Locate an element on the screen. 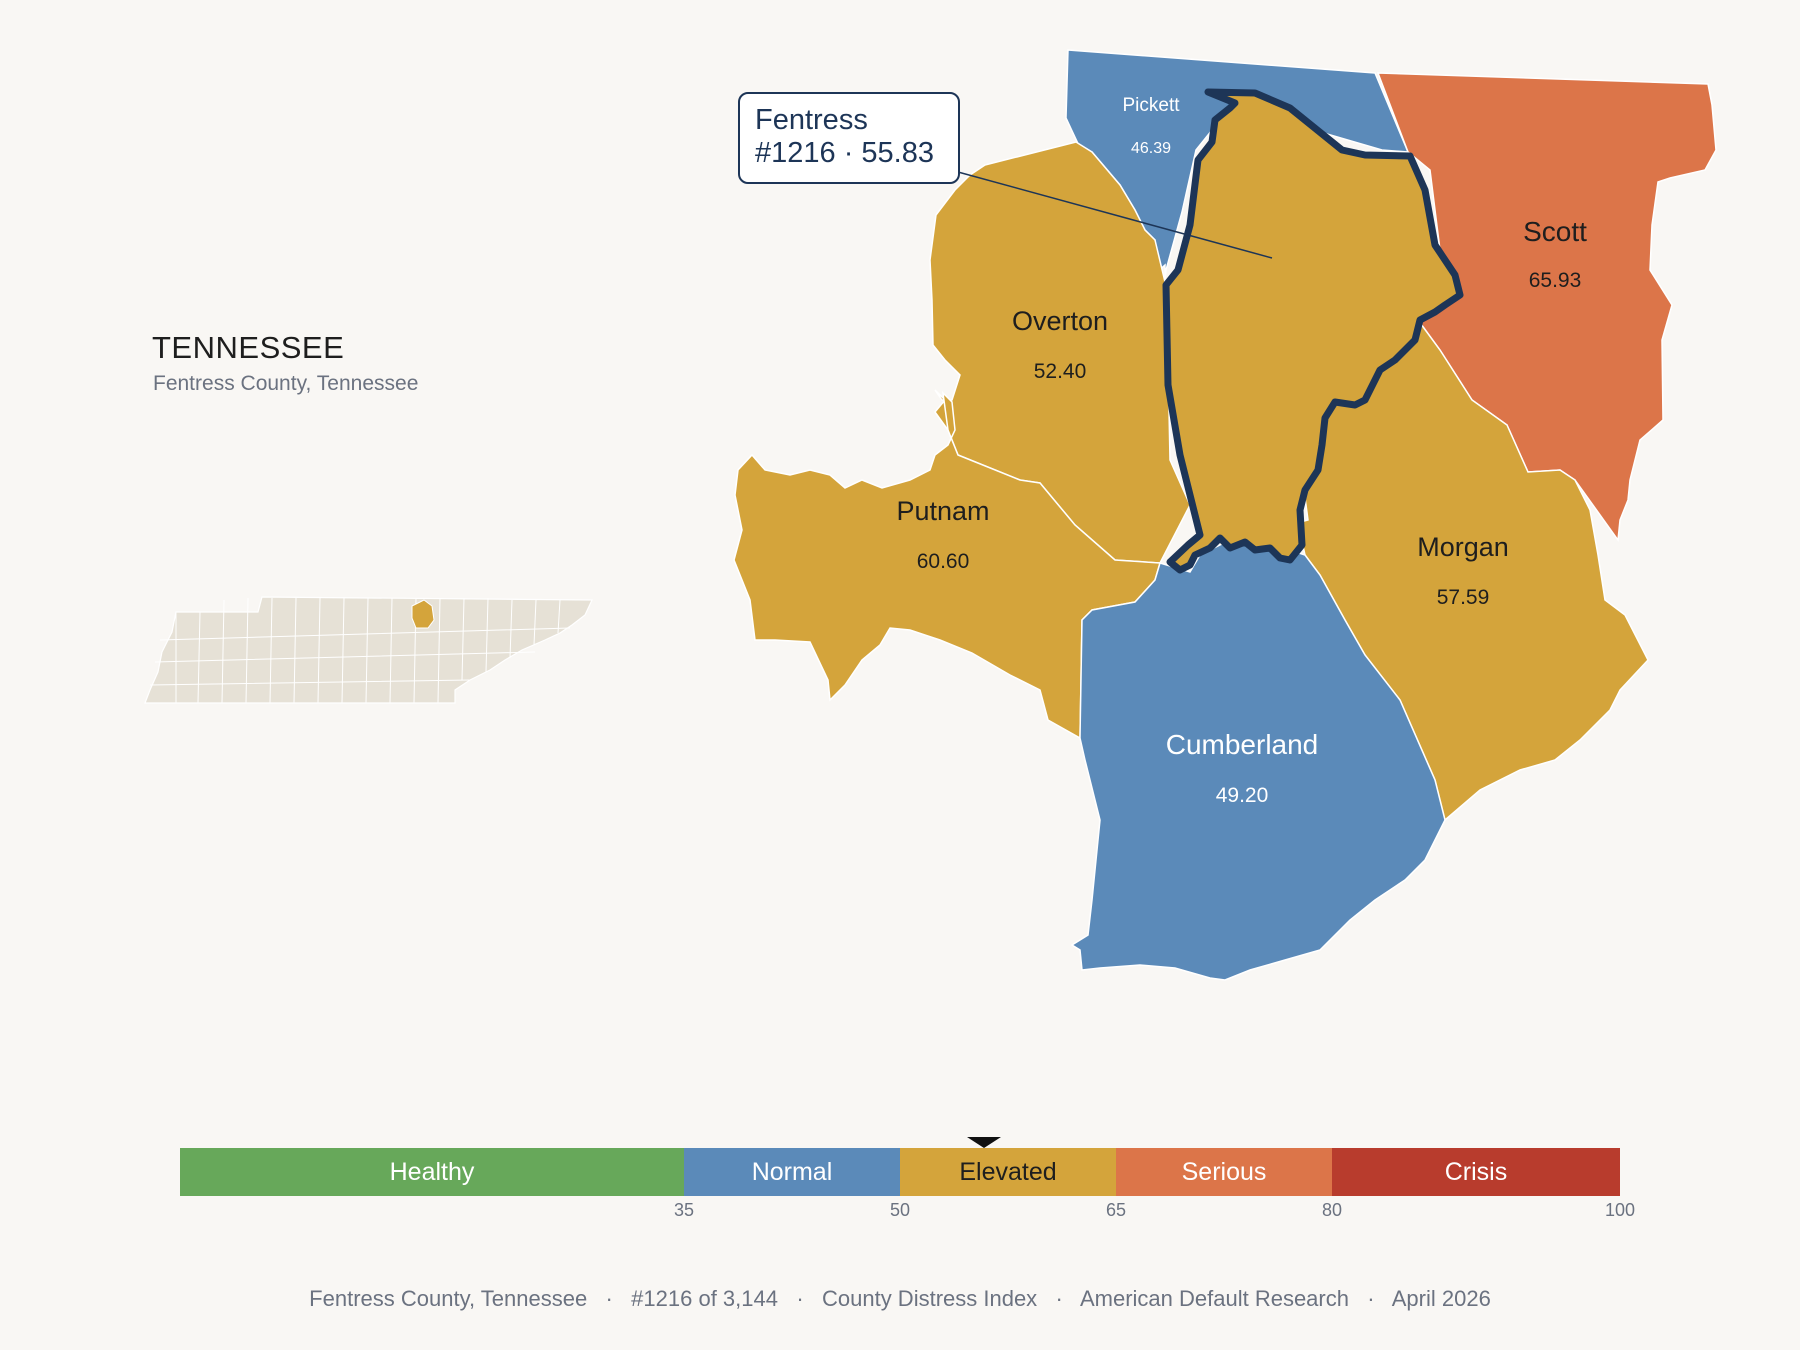  label-overton: Overton is located at coordinates (1060, 321).